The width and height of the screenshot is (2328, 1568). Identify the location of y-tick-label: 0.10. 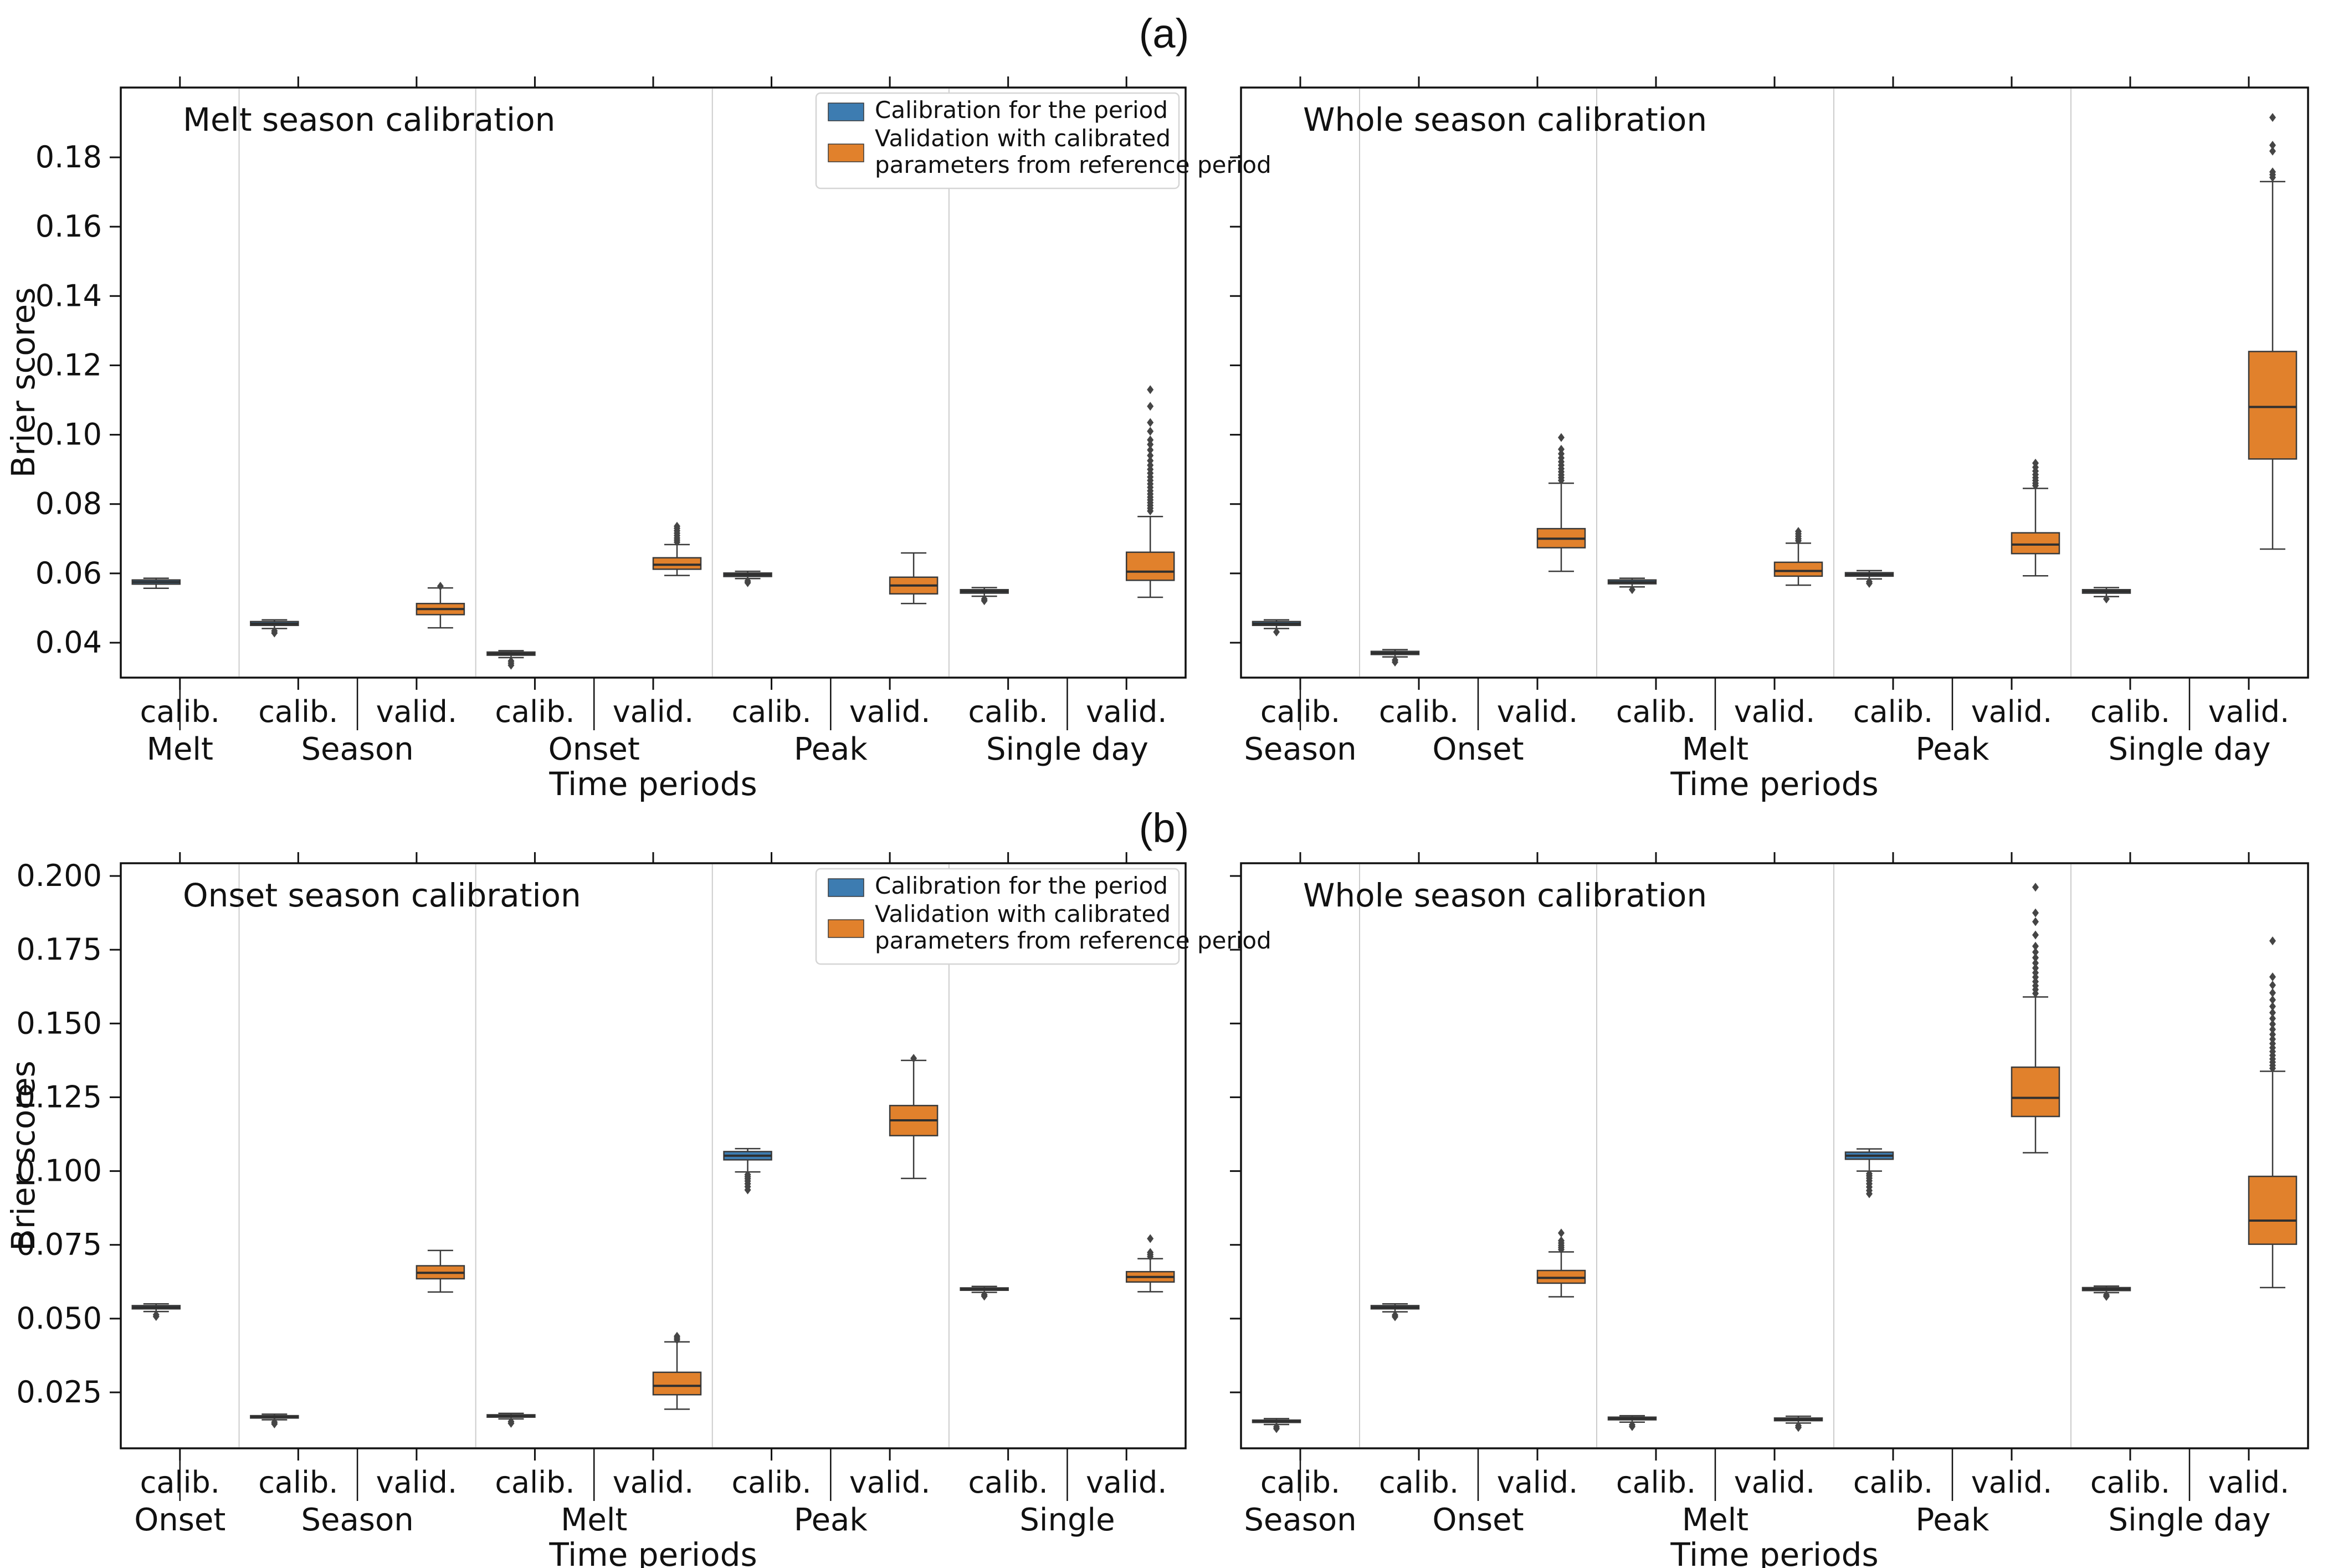
(68, 434).